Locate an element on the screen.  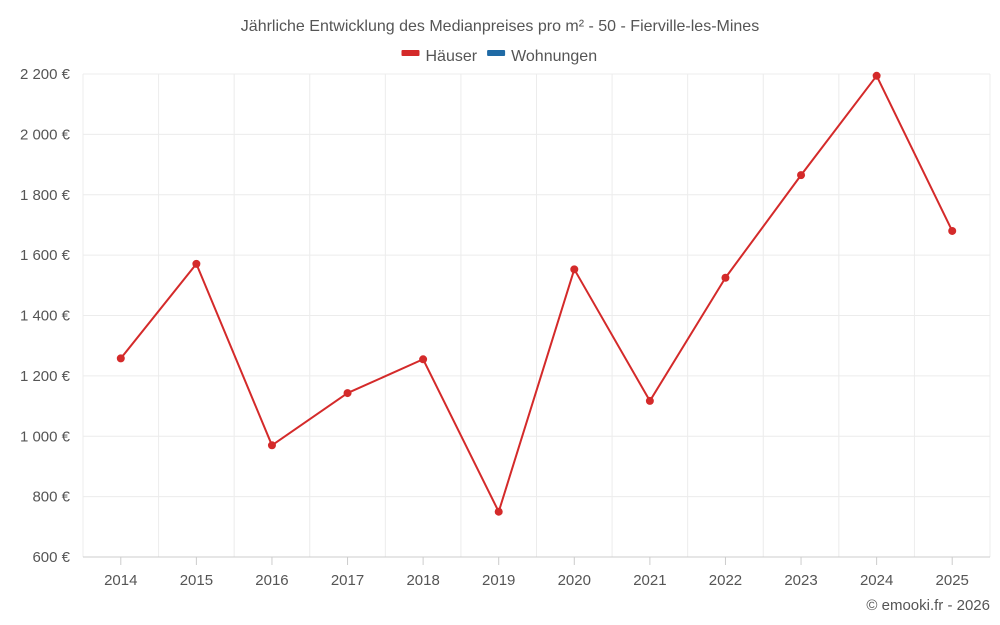
legend: Häuser Wohnungen is located at coordinates (499, 56).